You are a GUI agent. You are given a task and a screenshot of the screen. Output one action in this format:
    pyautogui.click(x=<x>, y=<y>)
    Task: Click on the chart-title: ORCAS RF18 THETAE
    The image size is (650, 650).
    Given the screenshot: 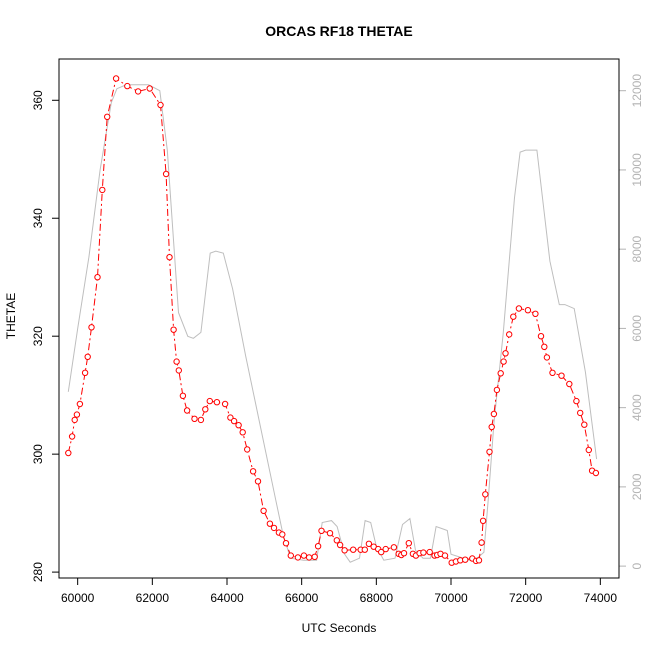 What is the action you would take?
    pyautogui.click(x=339, y=31)
    